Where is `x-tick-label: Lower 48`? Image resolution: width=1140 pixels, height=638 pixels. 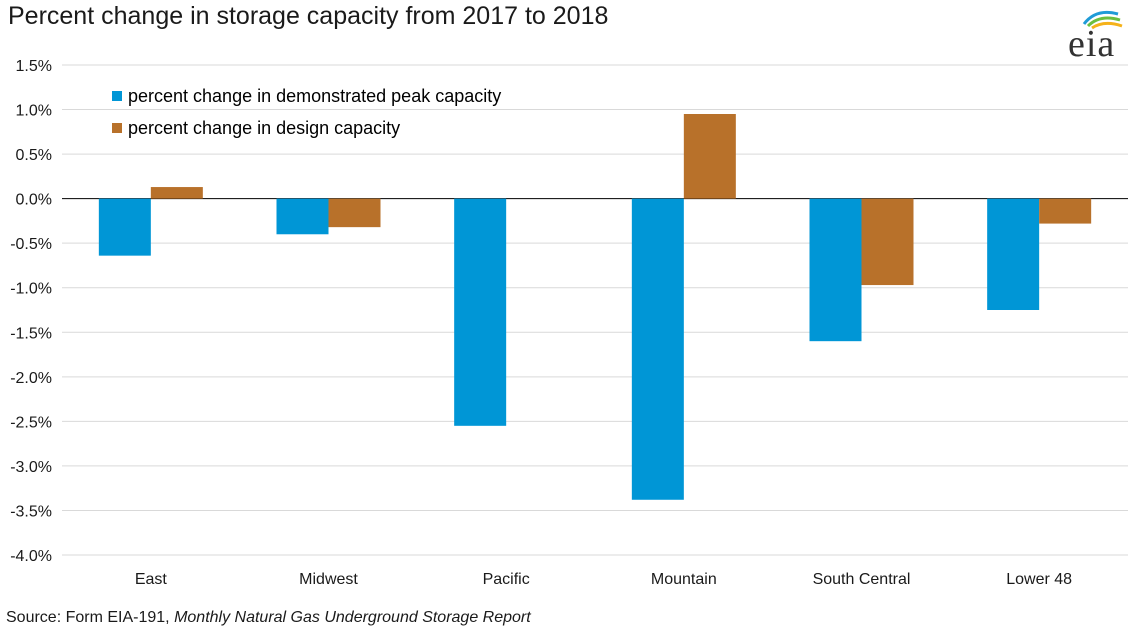
x-tick-label: Lower 48 is located at coordinates (1039, 579).